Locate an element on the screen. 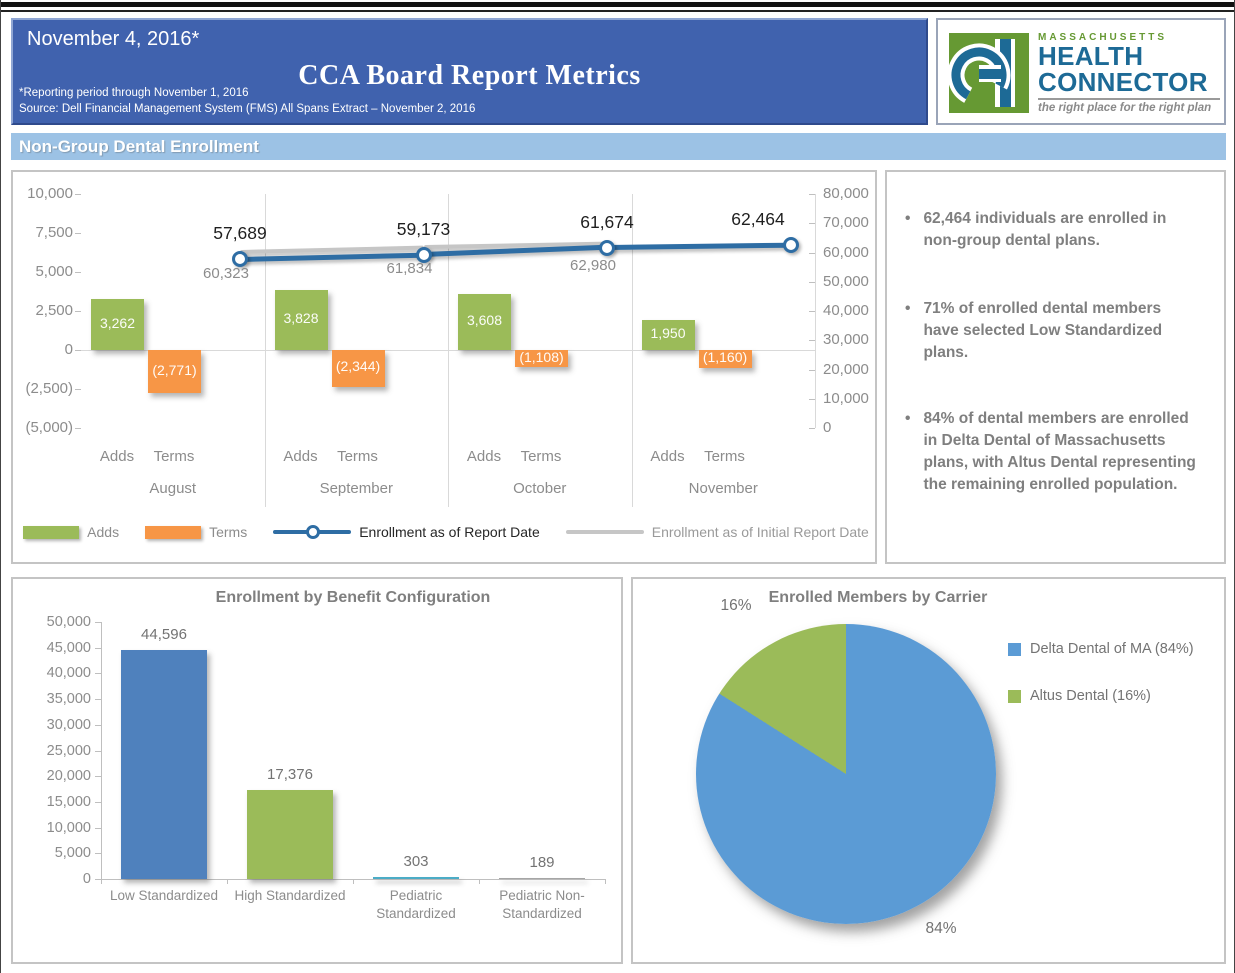  month-label: August is located at coordinates (173, 488).